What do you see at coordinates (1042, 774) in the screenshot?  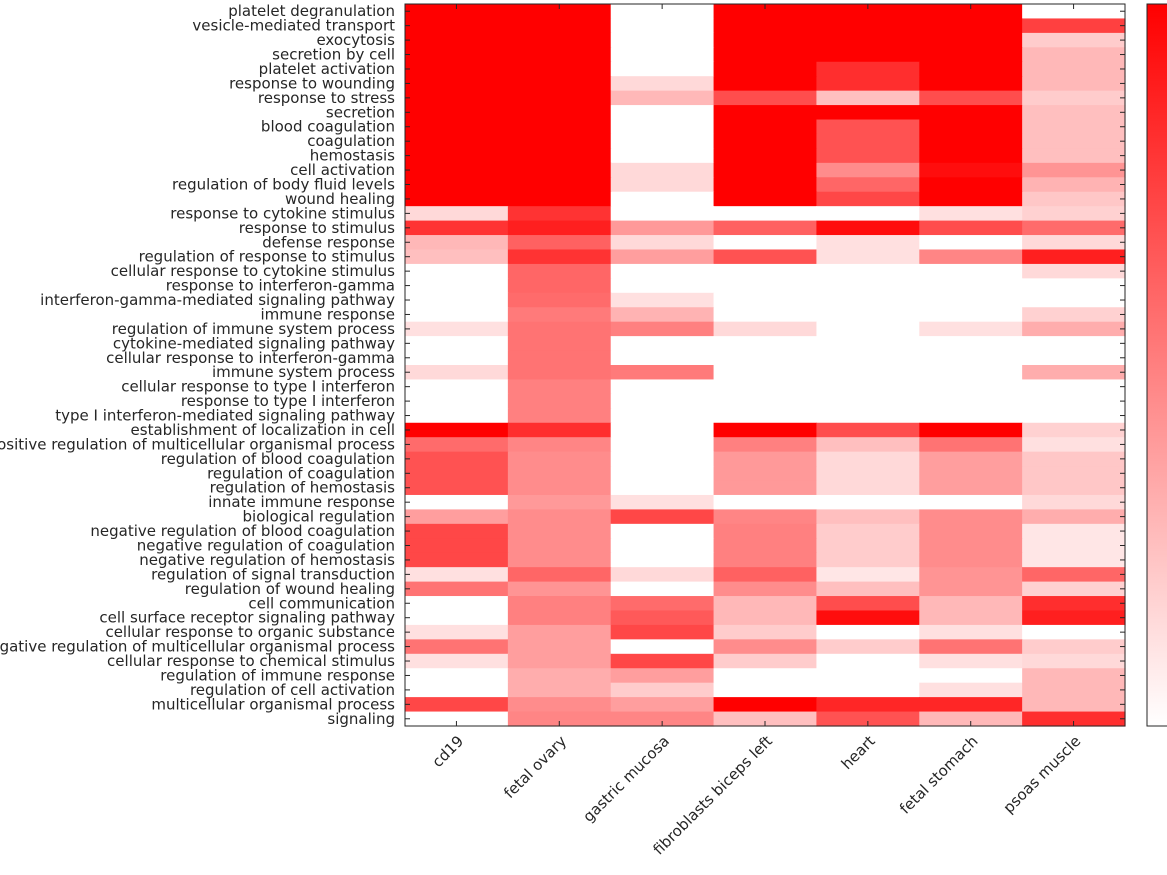 I see `column-label: psoas muscle` at bounding box center [1042, 774].